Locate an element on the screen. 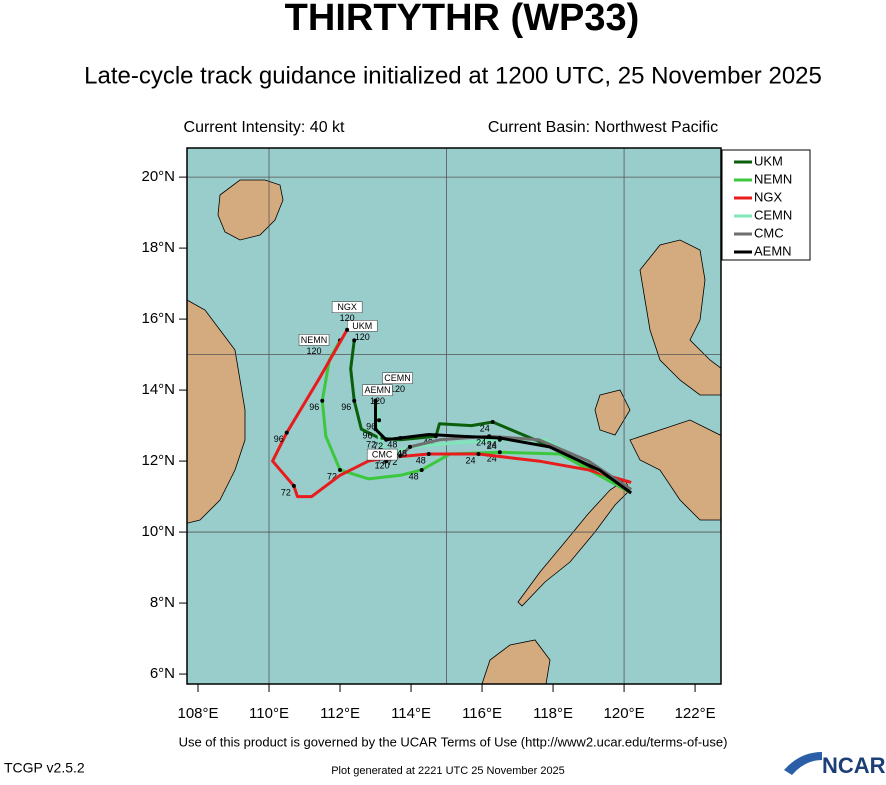  y-tick-label: 12°N is located at coordinates (158, 460).